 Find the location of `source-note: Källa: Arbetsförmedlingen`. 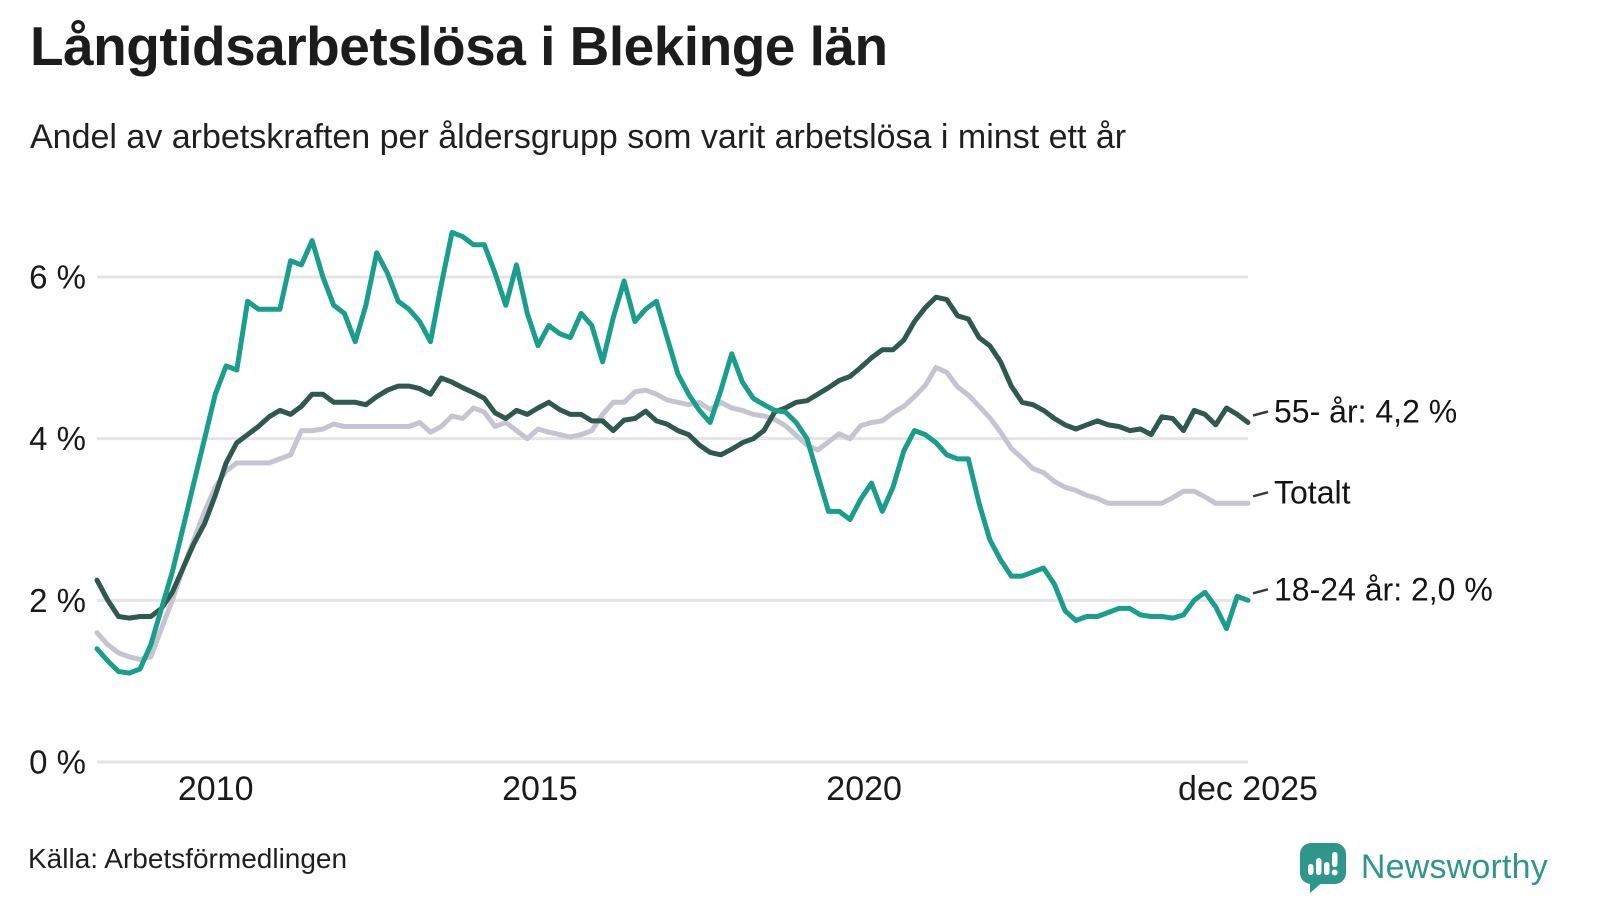

source-note: Källa: Arbetsförmedlingen is located at coordinates (188, 858).